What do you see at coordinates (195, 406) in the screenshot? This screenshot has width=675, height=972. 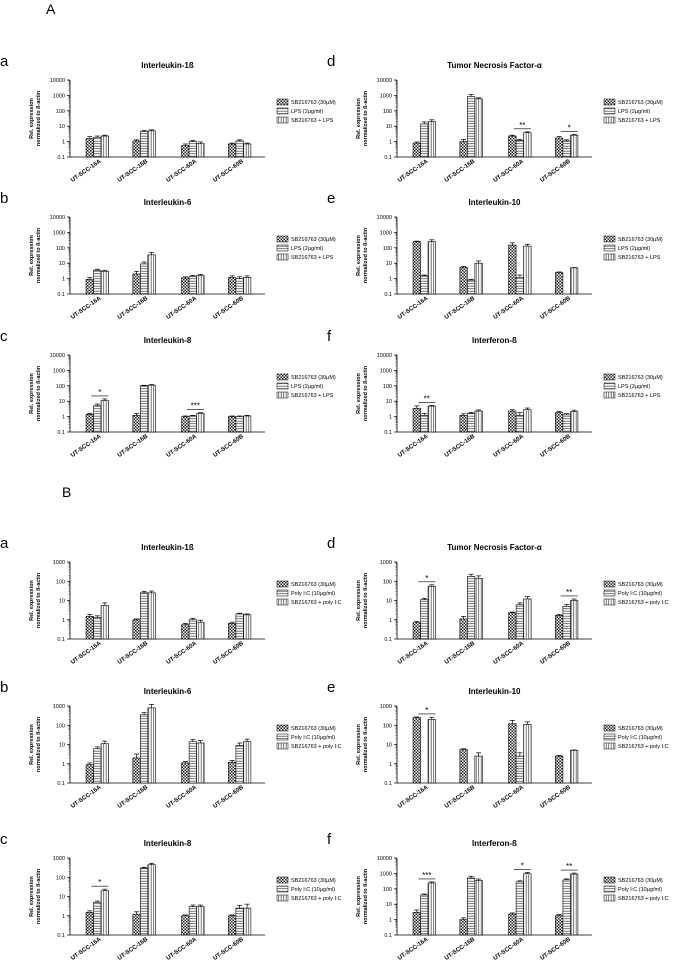 I see `significance-label: ***` at bounding box center [195, 406].